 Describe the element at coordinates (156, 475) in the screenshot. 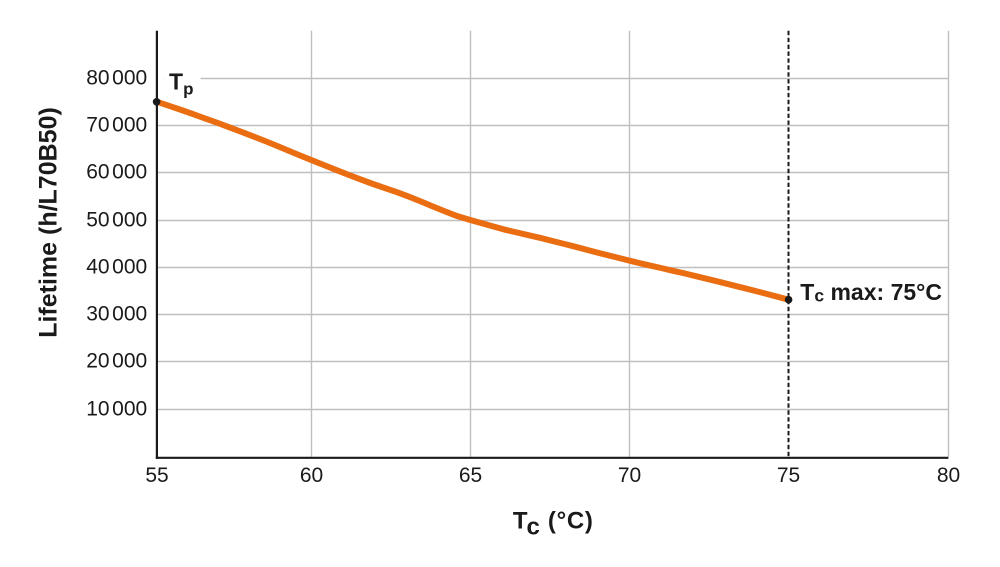

I see `svg-text: 55` at that location.